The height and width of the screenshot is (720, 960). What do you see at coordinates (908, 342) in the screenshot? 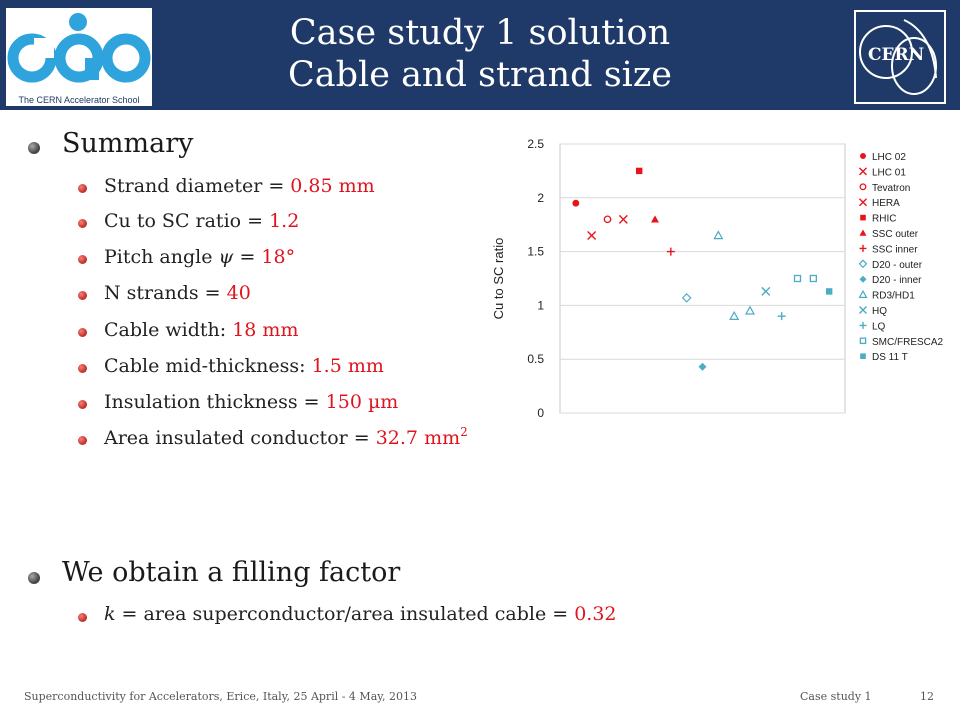
I see `legend-label: SMC/FRESCA2` at bounding box center [908, 342].